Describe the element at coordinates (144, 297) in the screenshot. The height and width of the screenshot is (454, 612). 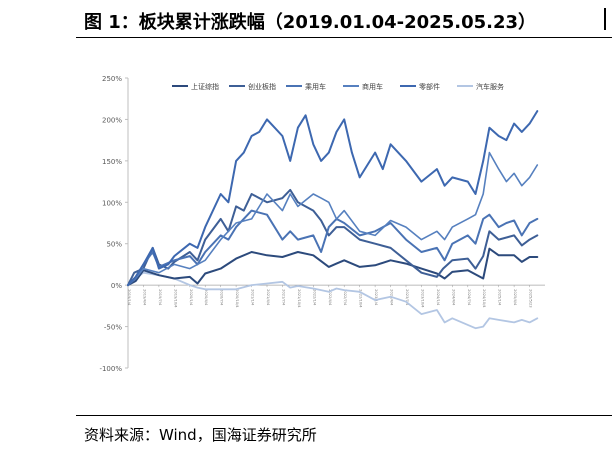
I see `x-tick-label: 2019/4/4` at that location.